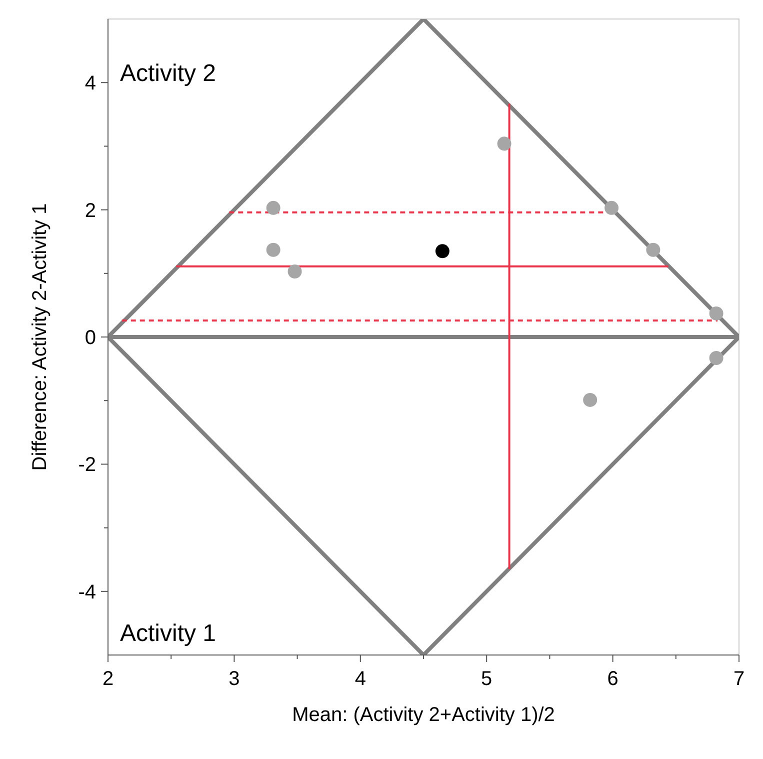 This screenshot has height=759, width=763. What do you see at coordinates (40, 337) in the screenshot?
I see `y-axis-title: Difference: Activity 2-Activity 1` at bounding box center [40, 337].